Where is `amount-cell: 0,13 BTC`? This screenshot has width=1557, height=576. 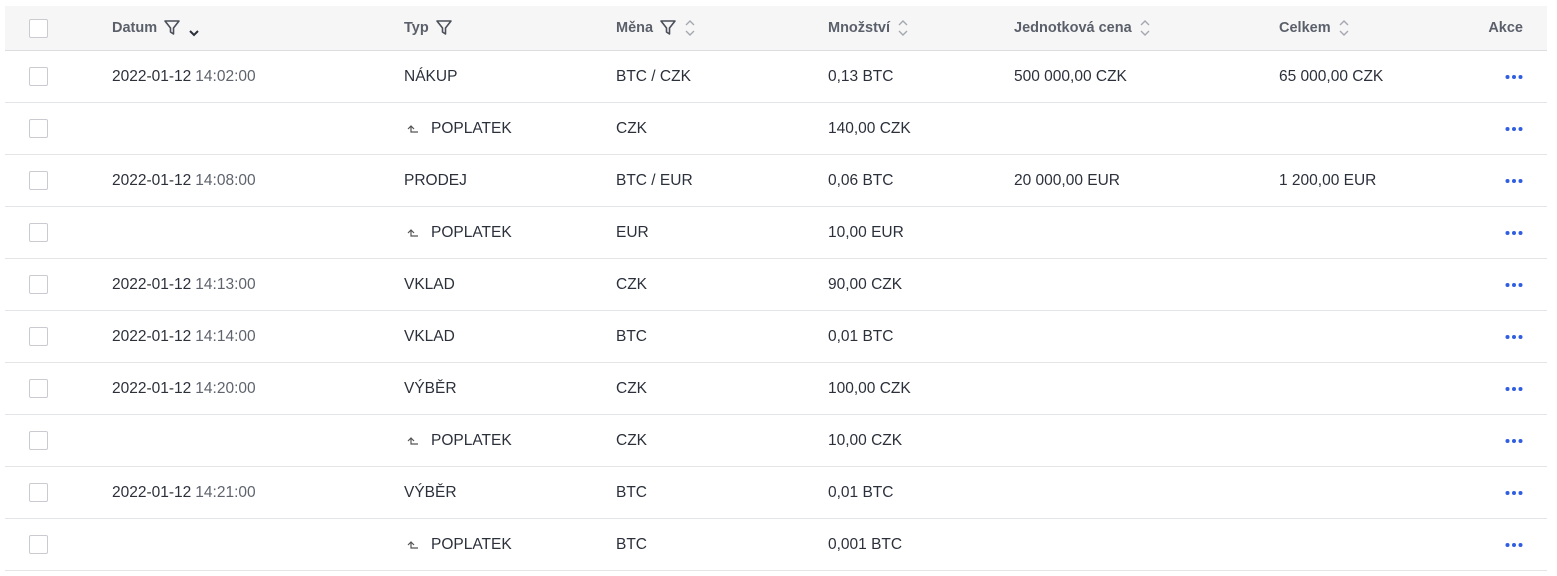 amount-cell: 0,13 BTC is located at coordinates (860, 76).